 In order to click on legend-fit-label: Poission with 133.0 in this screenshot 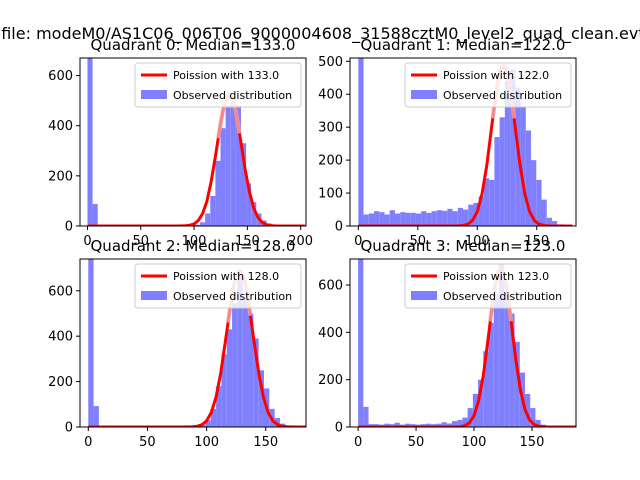, I will do `click(226, 75)`.